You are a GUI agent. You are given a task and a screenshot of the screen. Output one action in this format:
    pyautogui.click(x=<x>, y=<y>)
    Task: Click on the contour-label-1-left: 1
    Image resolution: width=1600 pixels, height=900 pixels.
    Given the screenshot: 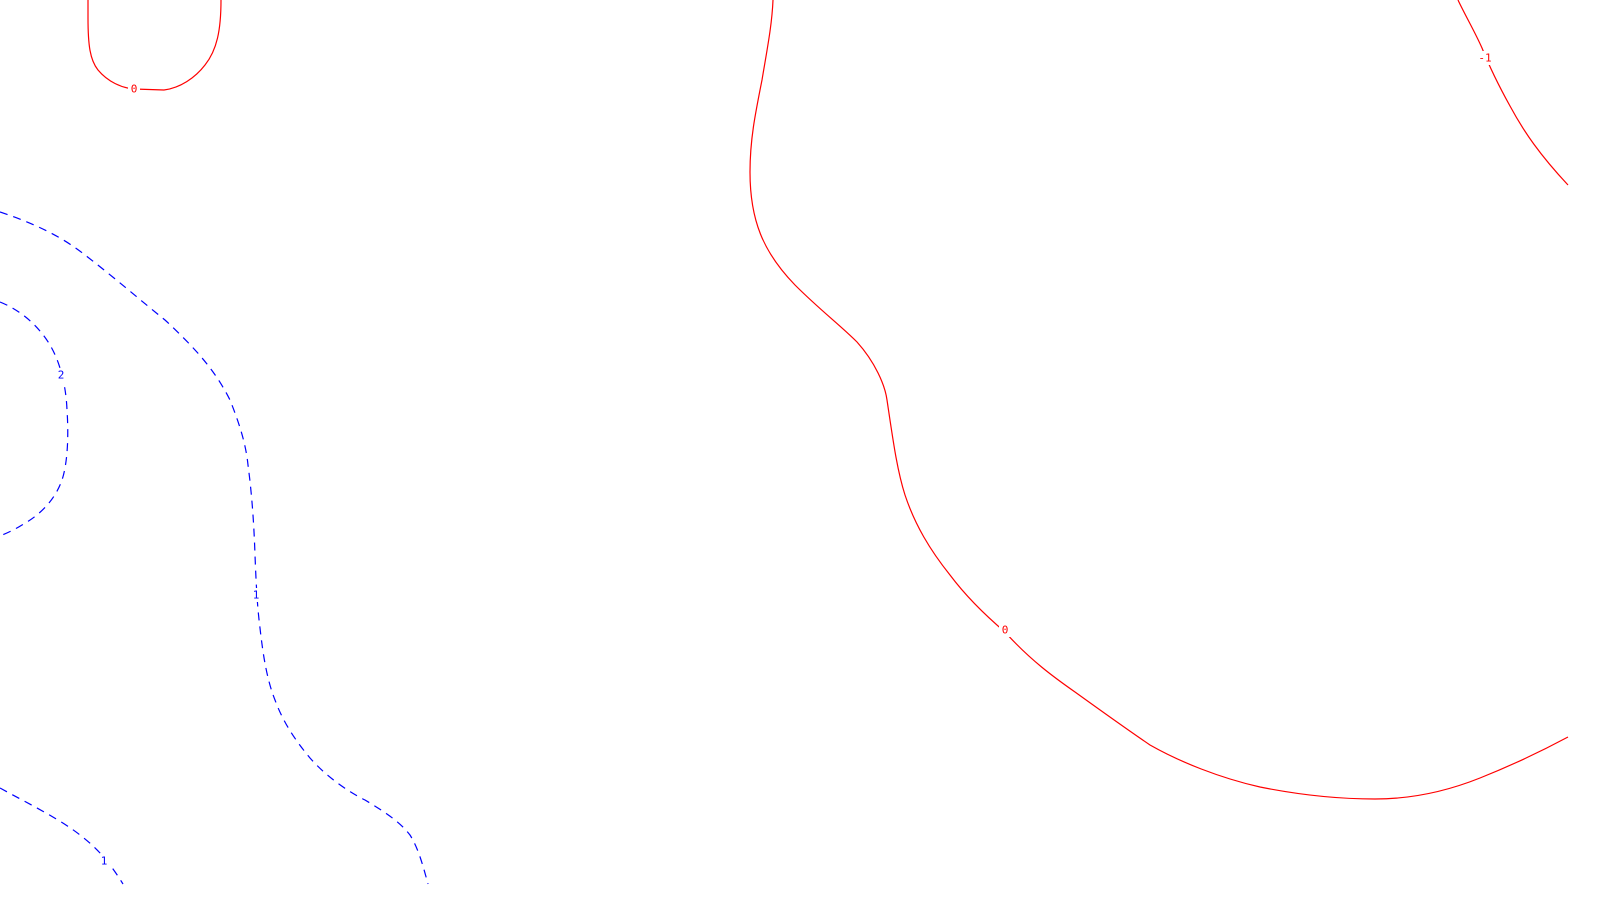 What is the action you would take?
    pyautogui.click(x=256, y=595)
    